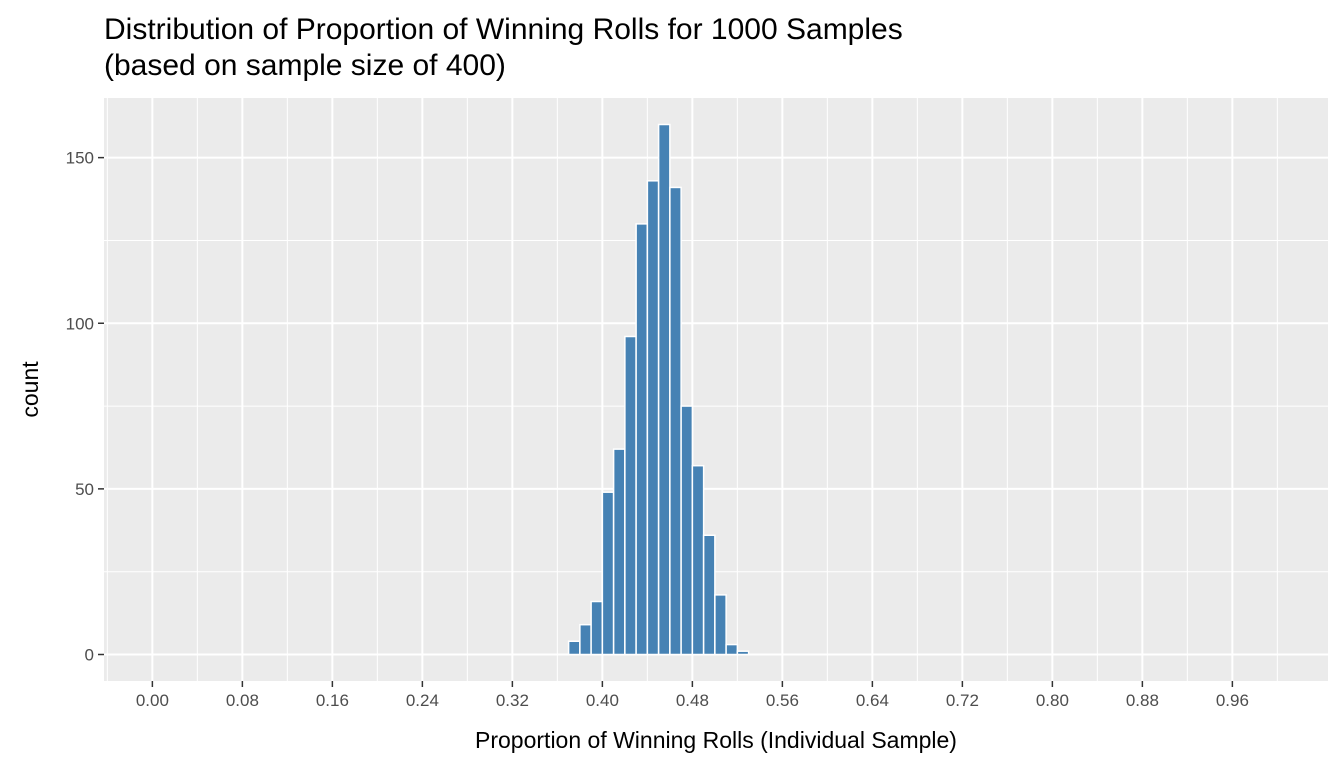  I want to click on x-tick-label: 0.40, so click(602, 700).